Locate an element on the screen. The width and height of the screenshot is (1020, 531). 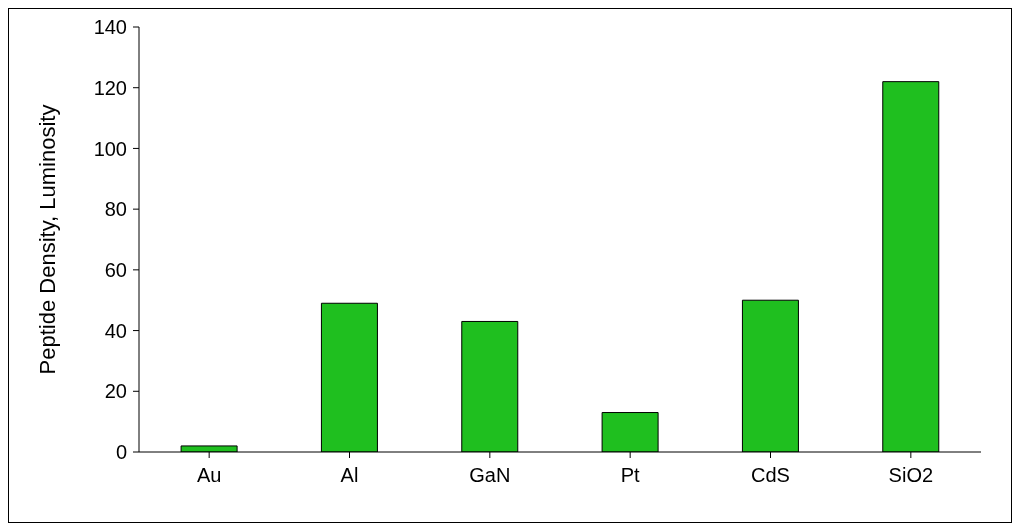
x-tick-label: CdS is located at coordinates (770, 475).